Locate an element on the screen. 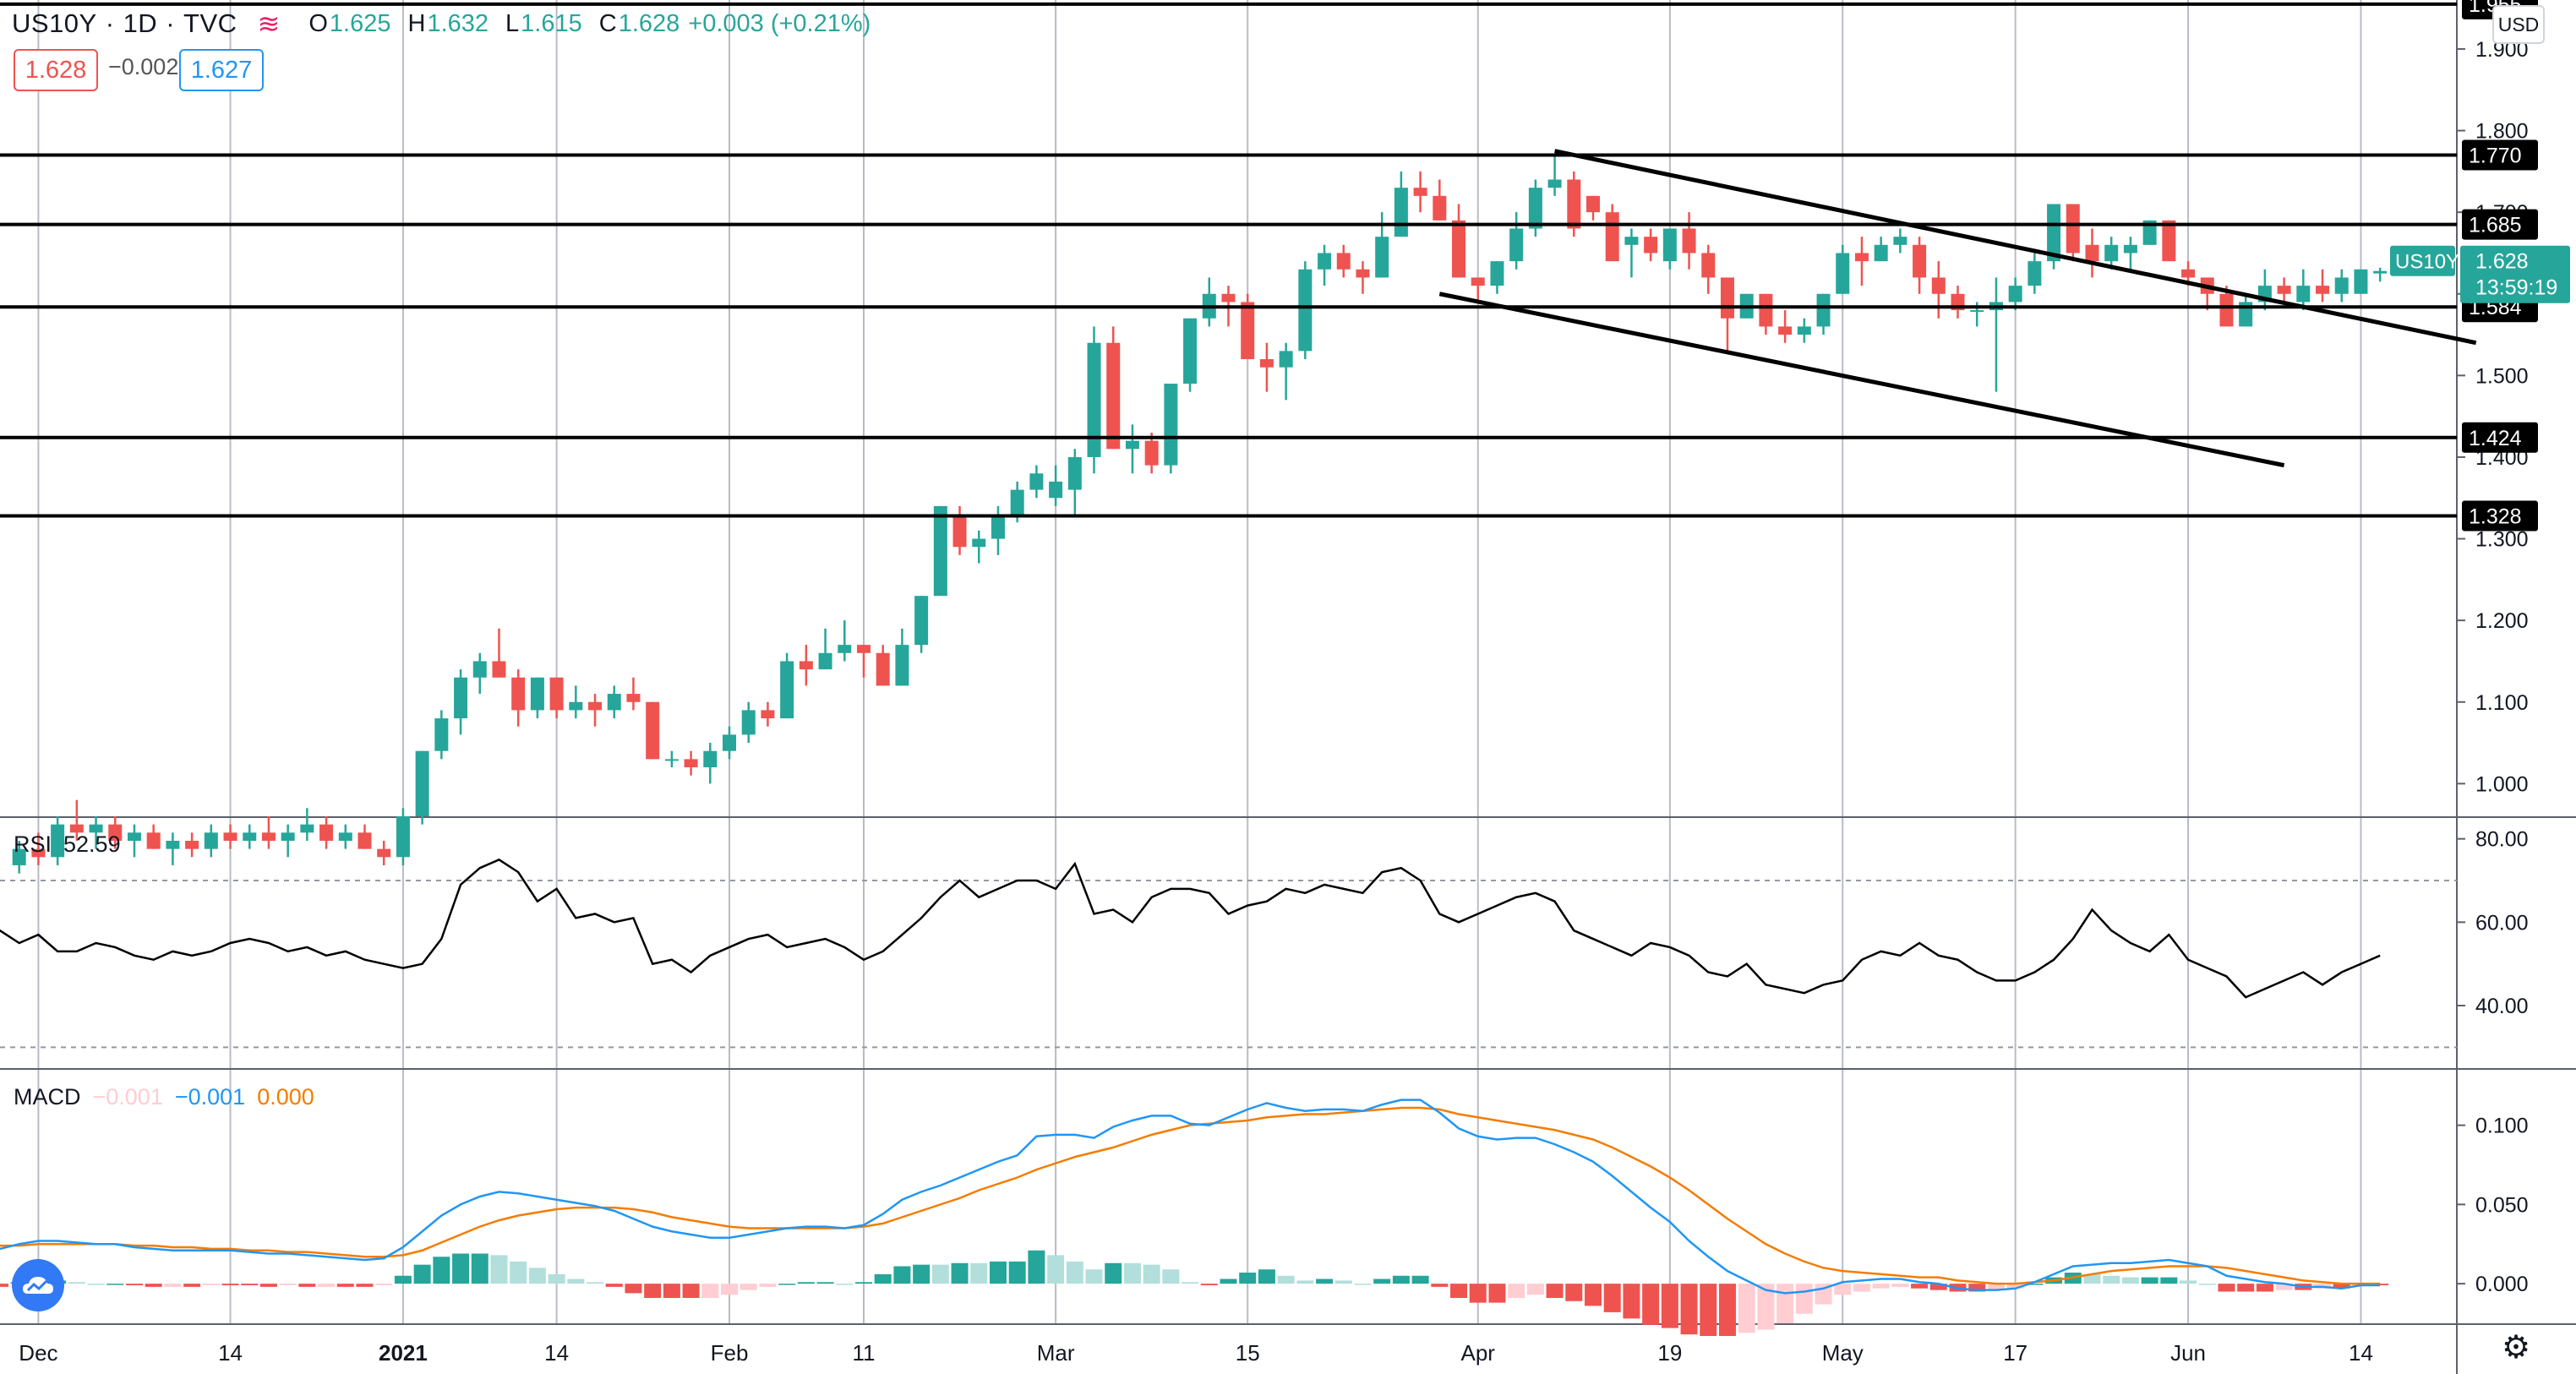 The height and width of the screenshot is (1374, 2576). rsi-legend: RSI 52.59 is located at coordinates (67, 844).